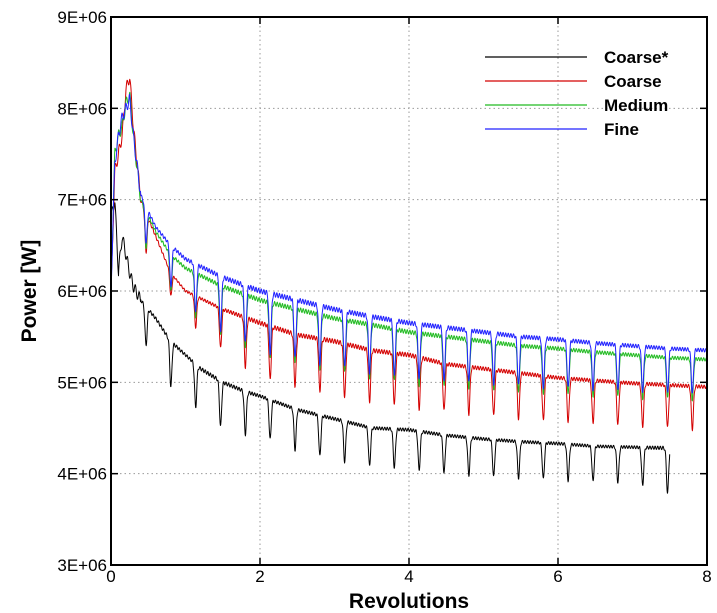  What do you see at coordinates (82, 108) in the screenshot?
I see `y-tick-label: 8E+06` at bounding box center [82, 108].